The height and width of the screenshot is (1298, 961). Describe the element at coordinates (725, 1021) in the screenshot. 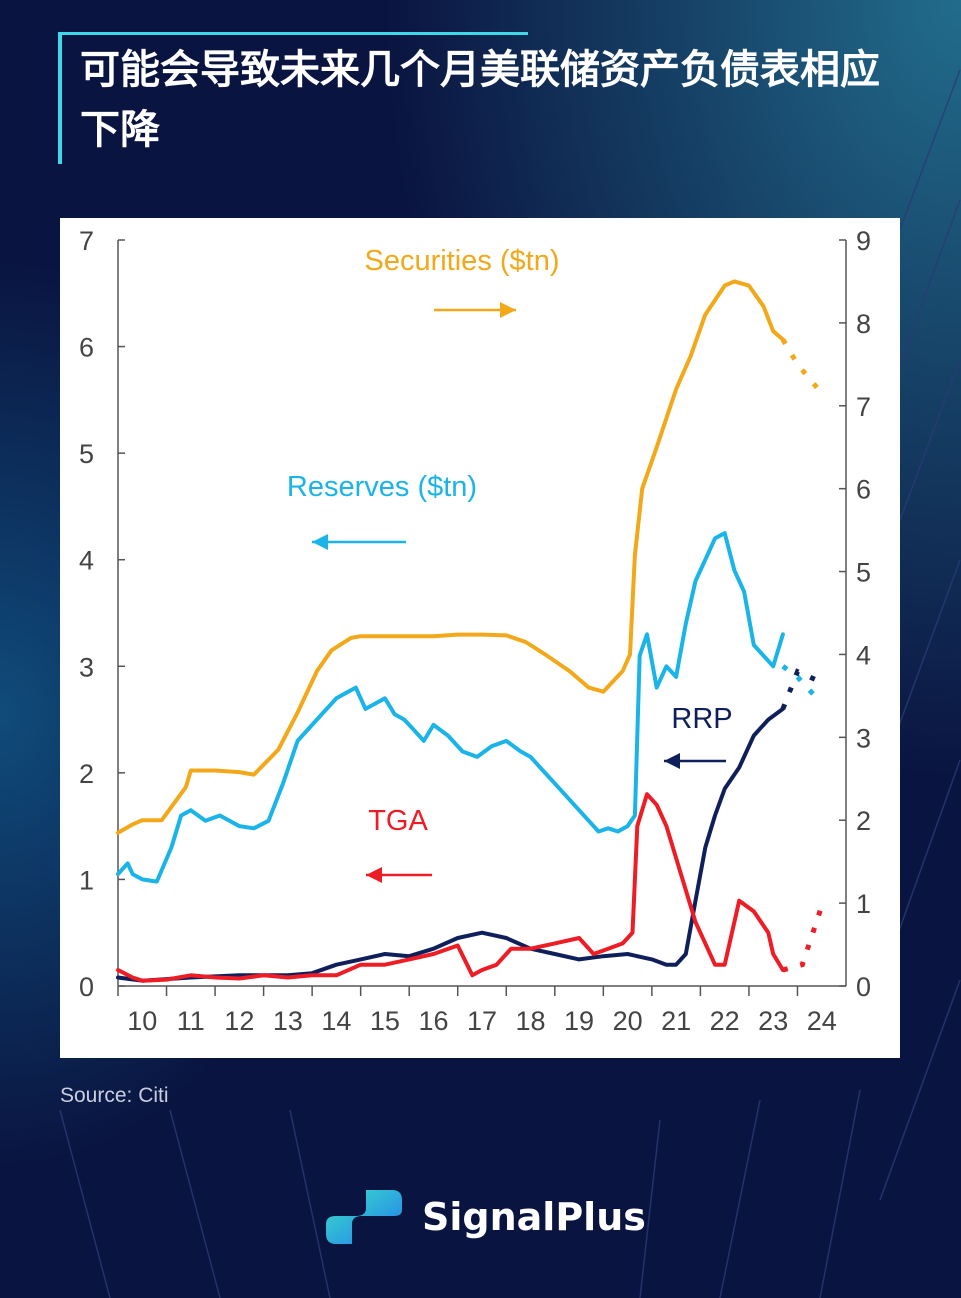

I see `x-tick-label: 22` at that location.